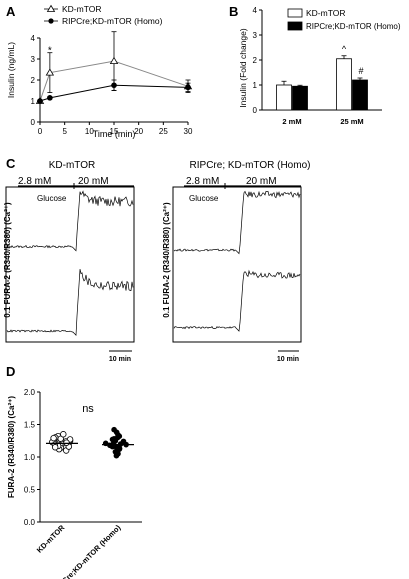 Image resolution: width=409 pixels, height=579 pixels. Describe the element at coordinates (51, 539) in the screenshot. I see `x-category-label: KD-mTOR` at that location.